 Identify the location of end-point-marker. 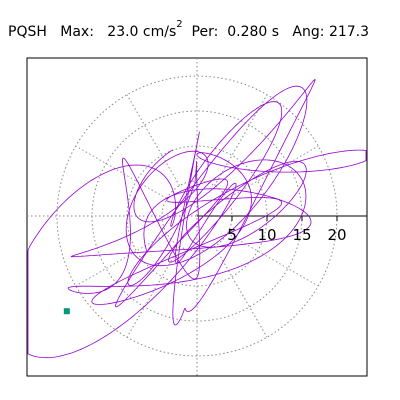
(66, 311).